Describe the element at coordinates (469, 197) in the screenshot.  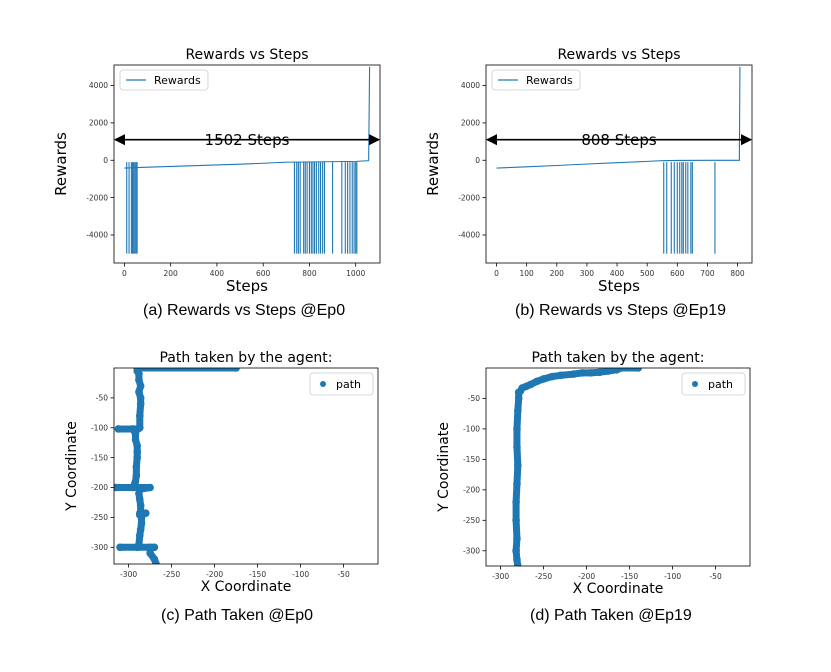
I see `y-tick-label: -2000` at that location.